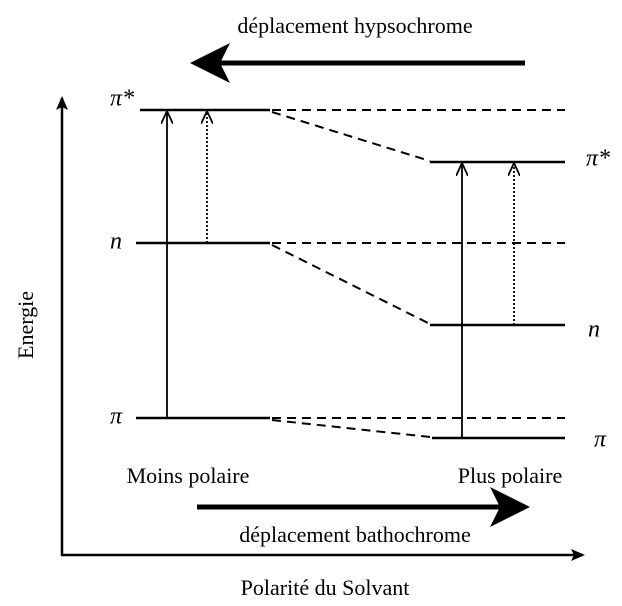 This screenshot has width=622, height=606. What do you see at coordinates (497, 300) in the screenshot?
I see `right-levels` at bounding box center [497, 300].